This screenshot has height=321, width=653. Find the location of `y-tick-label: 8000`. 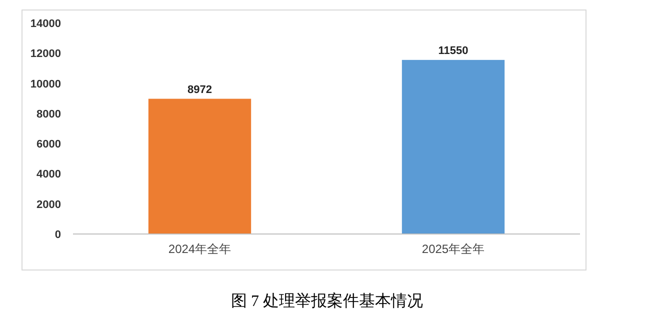

y-tick-label: 8000 is located at coordinates (48, 114).